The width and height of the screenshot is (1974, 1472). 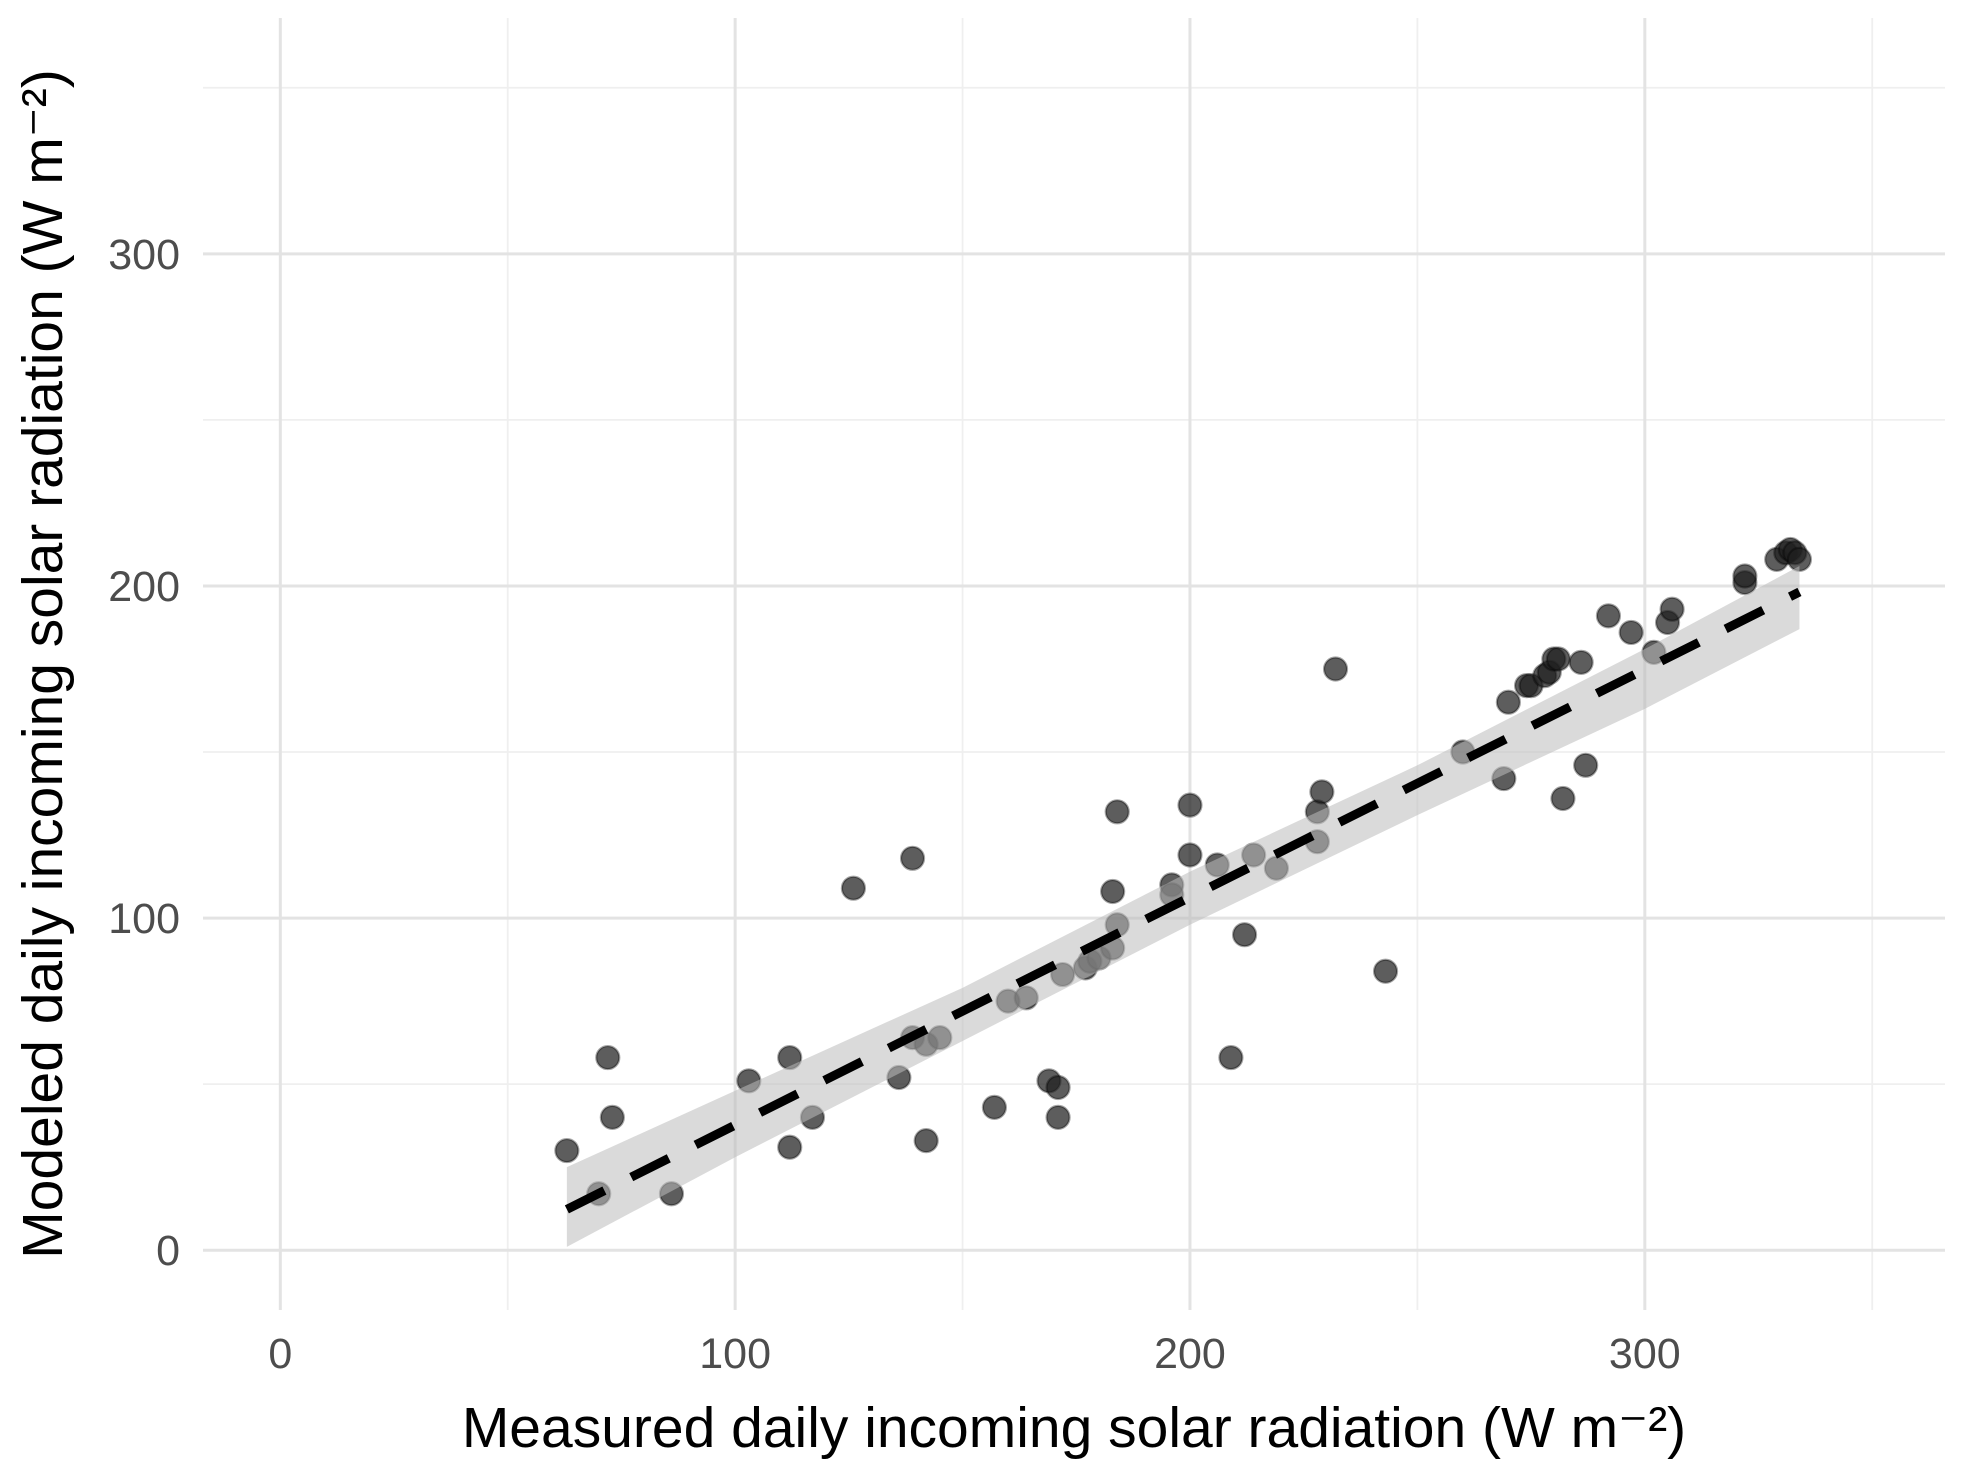 What do you see at coordinates (1645, 1354) in the screenshot?
I see `x-tick-label-300: 300` at bounding box center [1645, 1354].